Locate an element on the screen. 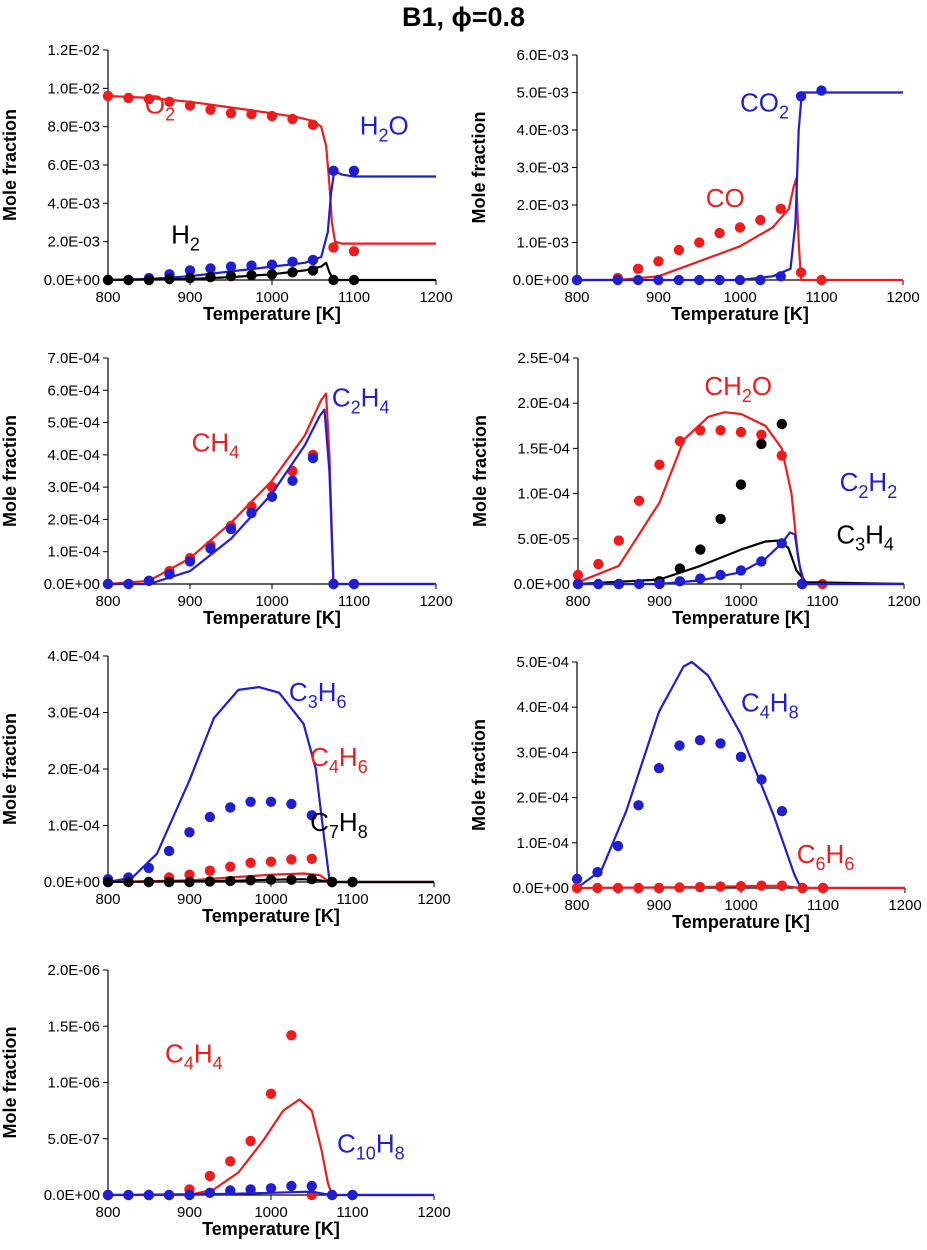 The width and height of the screenshot is (927, 1250). species-label-C4H6: C4H6 is located at coordinates (339, 759).